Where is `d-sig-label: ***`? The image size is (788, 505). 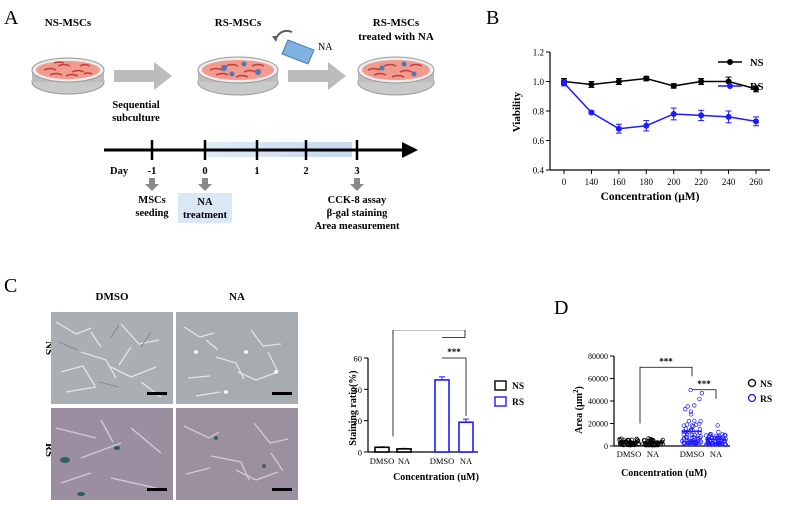 d-sig-label: *** is located at coordinates (666, 361).